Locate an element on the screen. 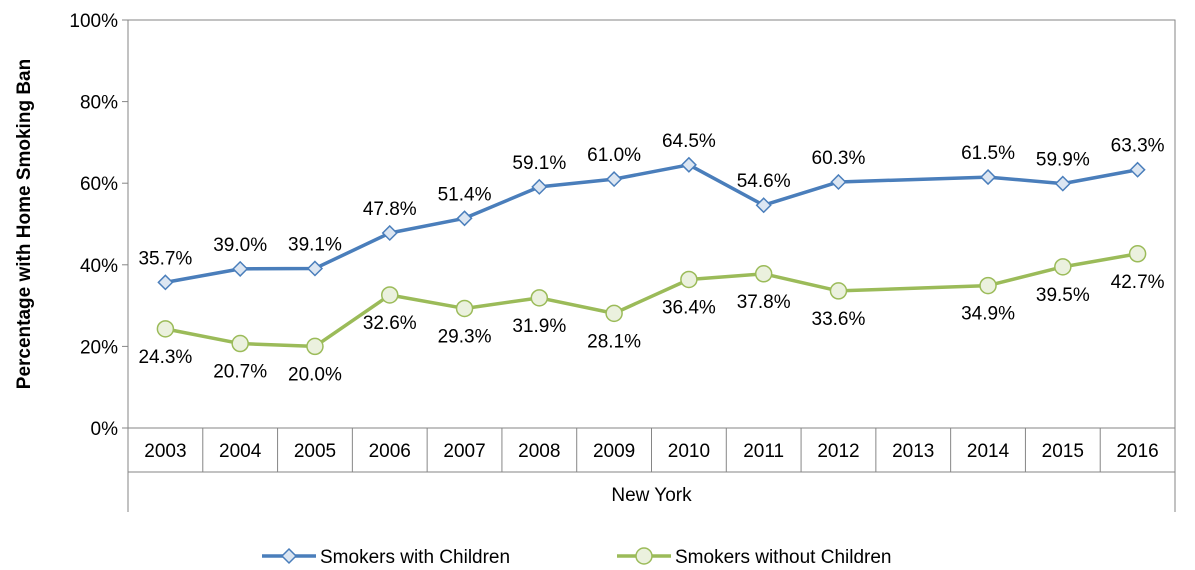 Image resolution: width=1195 pixels, height=570 pixels. data-label: 60.3% is located at coordinates (839, 158).